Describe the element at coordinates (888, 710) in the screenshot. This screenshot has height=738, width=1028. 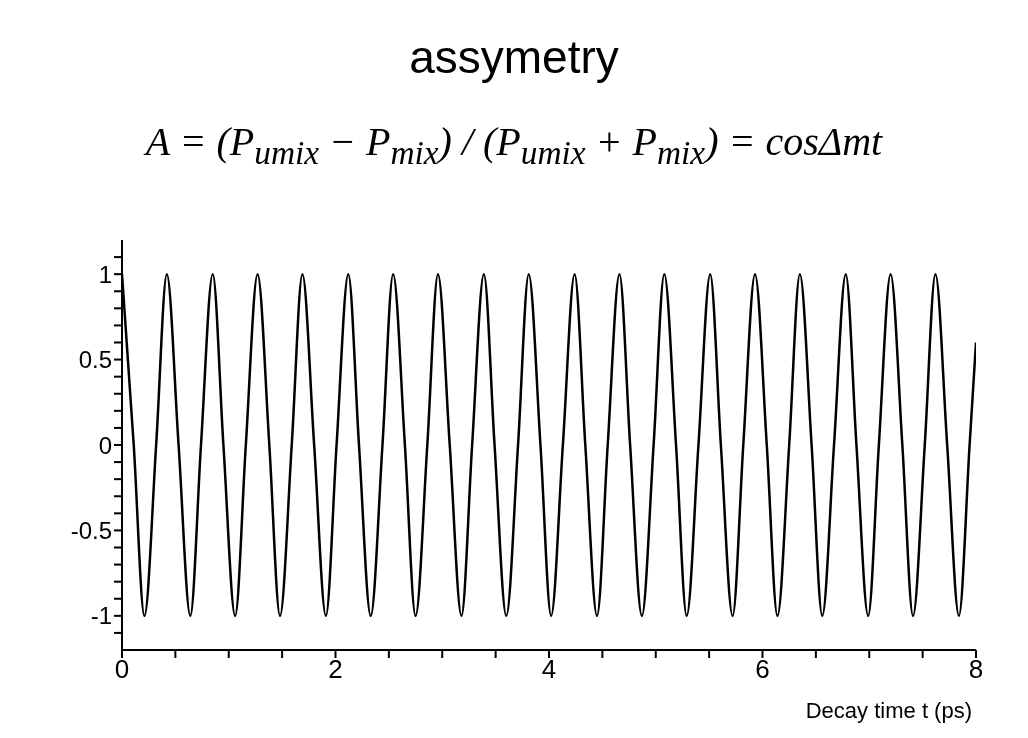
I see `x-axis-title: Decay time t (ps)` at that location.